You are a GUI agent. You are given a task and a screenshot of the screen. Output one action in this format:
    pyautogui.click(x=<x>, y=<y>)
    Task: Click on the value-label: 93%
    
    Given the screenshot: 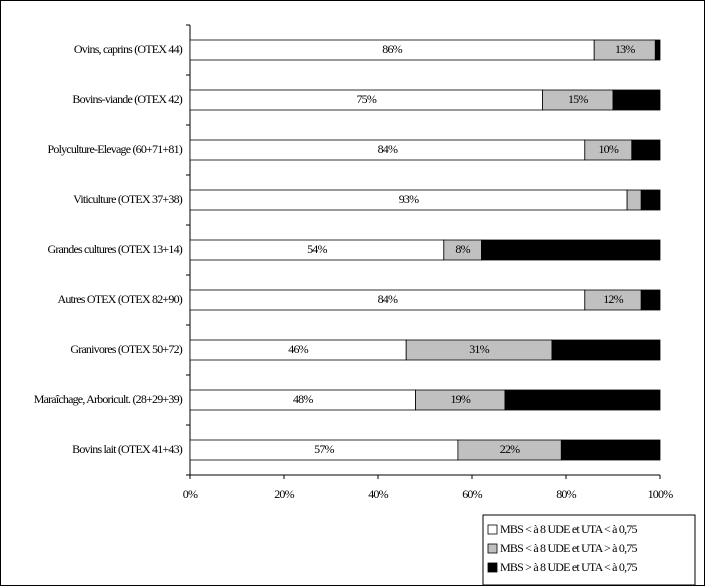 What is the action you would take?
    pyautogui.click(x=409, y=199)
    